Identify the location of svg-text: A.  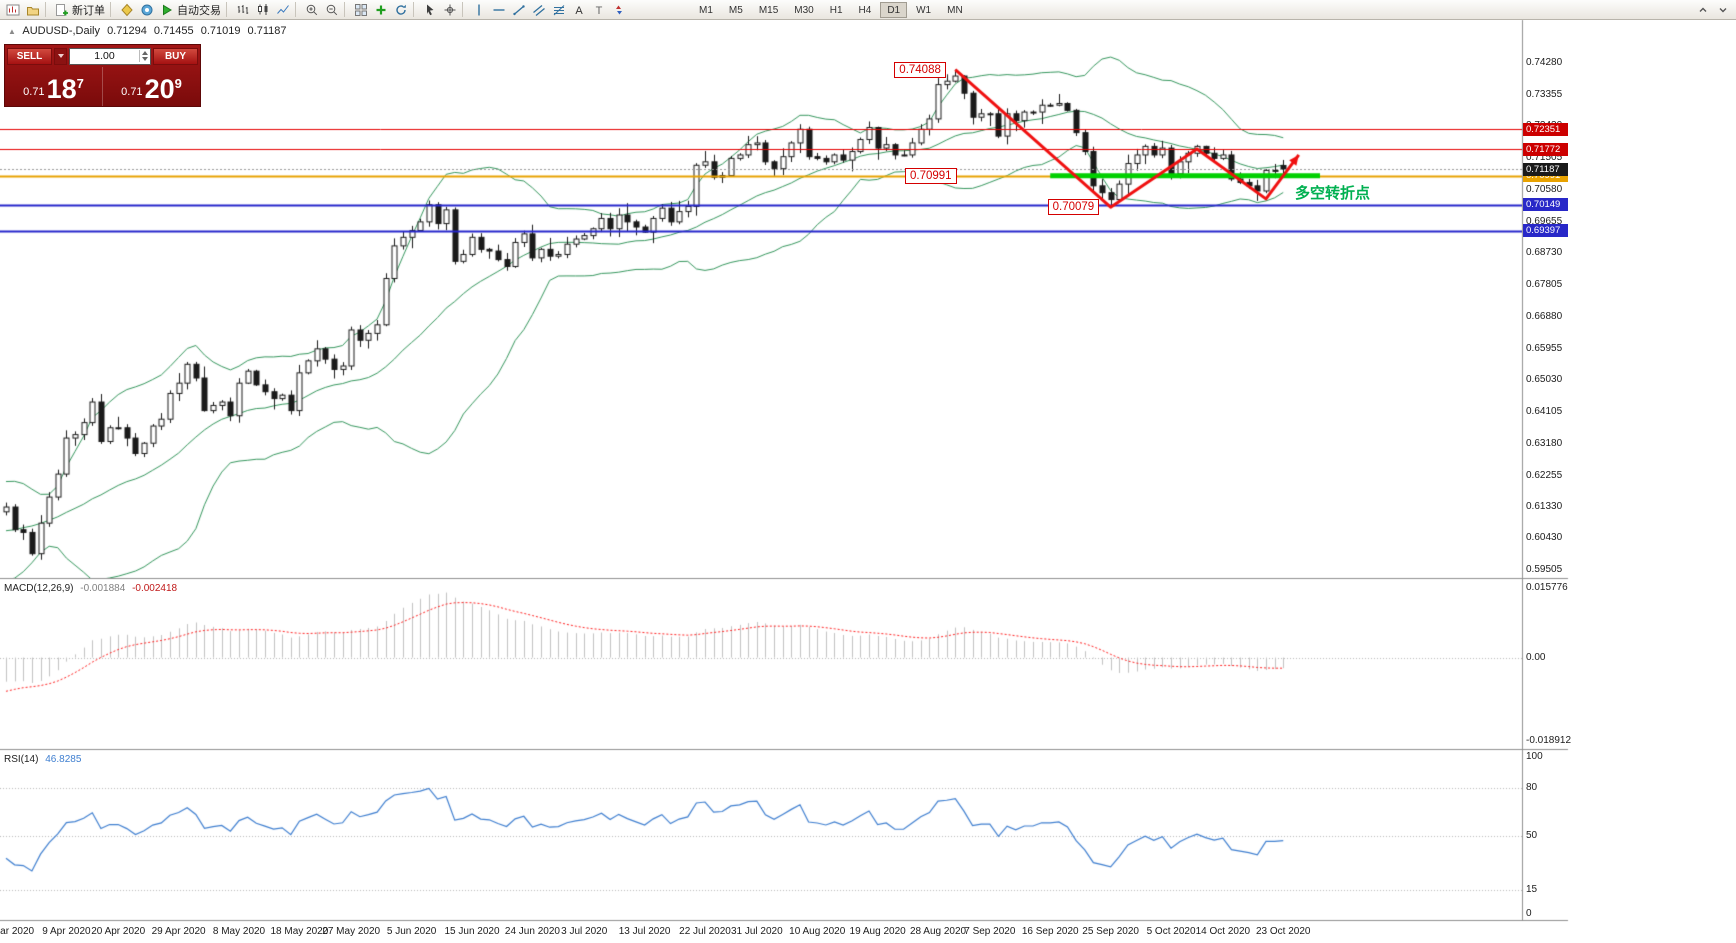
(579, 11).